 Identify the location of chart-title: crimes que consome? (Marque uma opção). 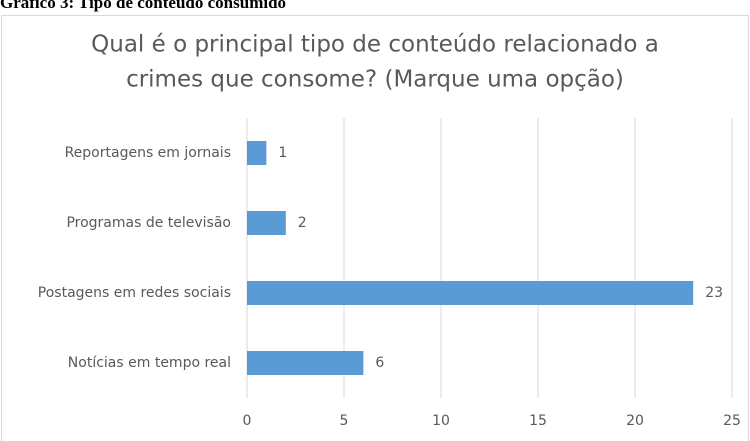
(375, 80).